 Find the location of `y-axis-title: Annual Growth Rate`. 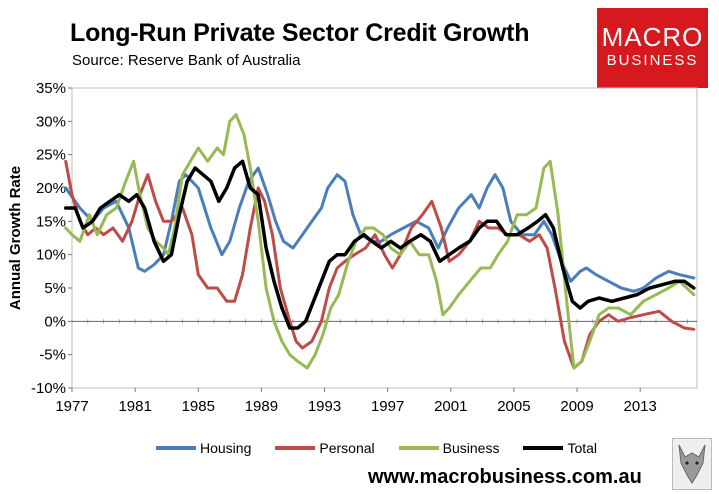

y-axis-title: Annual Growth Rate is located at coordinates (15, 238).